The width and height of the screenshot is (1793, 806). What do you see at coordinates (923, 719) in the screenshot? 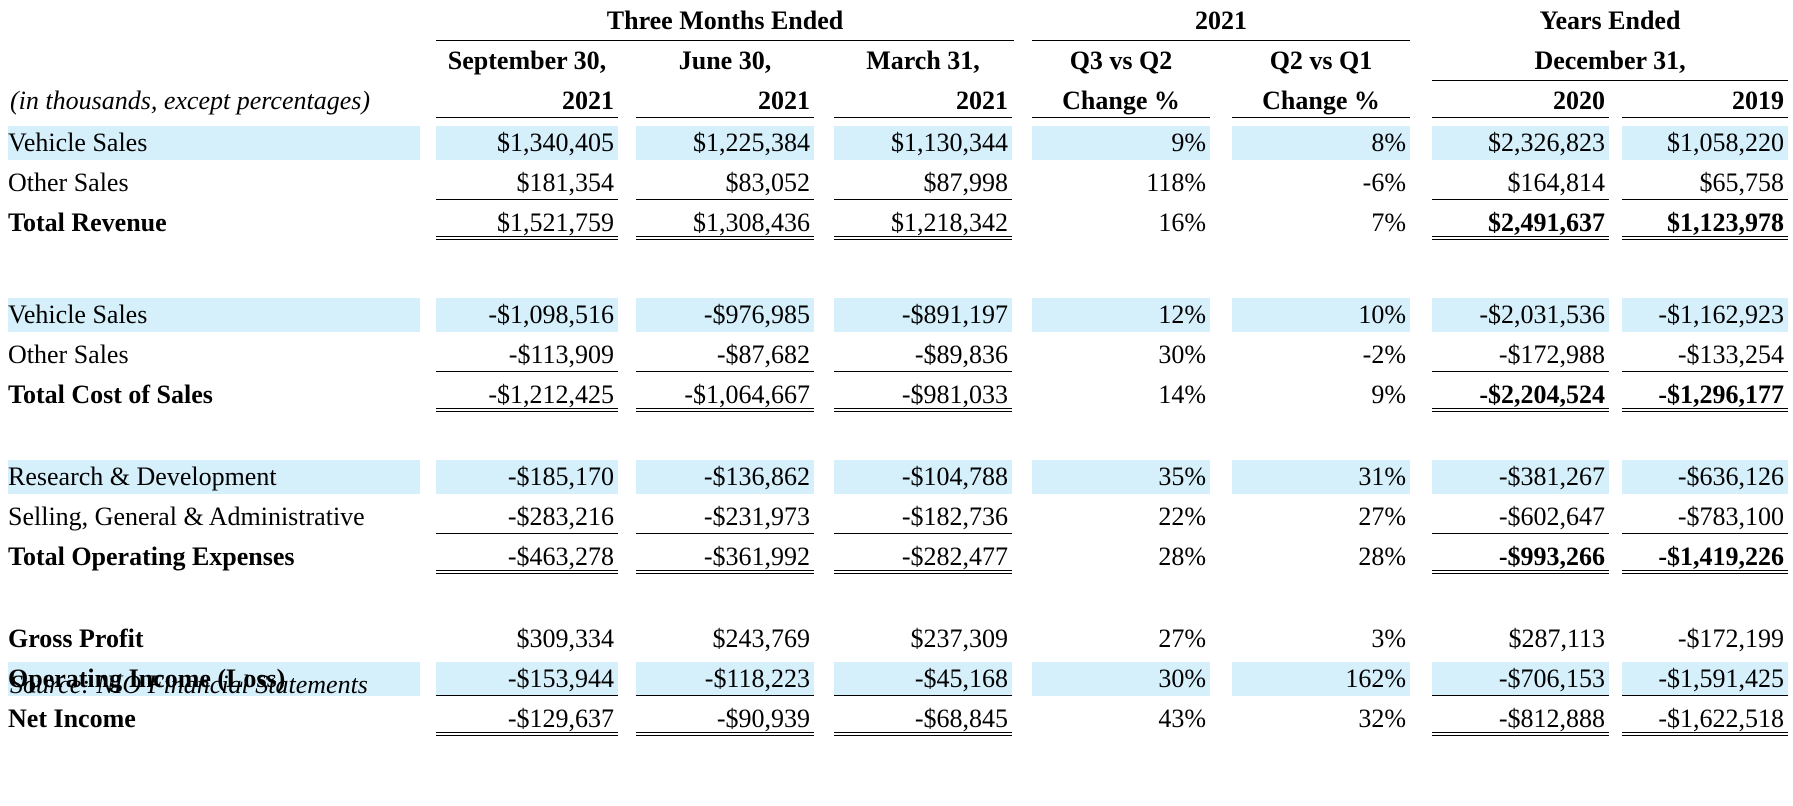
I see `row-value: -$68,845` at bounding box center [923, 719].